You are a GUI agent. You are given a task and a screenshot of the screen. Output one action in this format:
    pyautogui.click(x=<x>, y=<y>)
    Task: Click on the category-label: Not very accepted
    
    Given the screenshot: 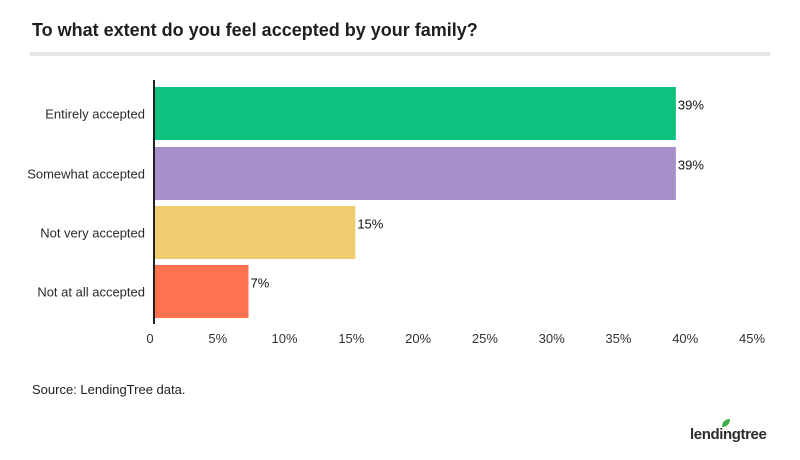 What is the action you would take?
    pyautogui.click(x=92, y=233)
    